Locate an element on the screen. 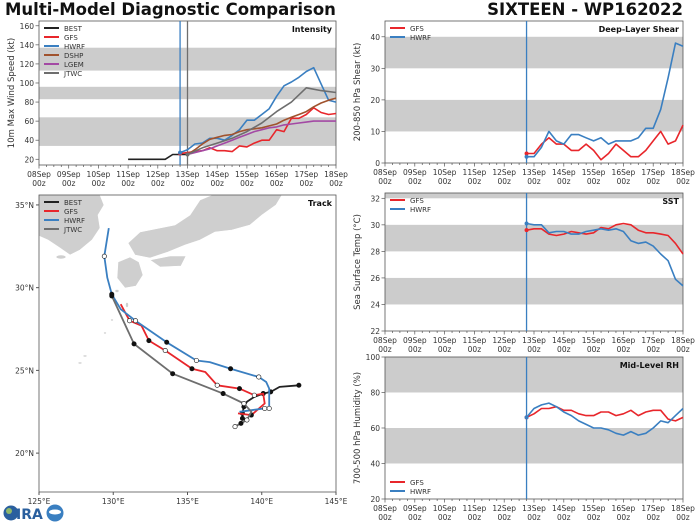  panel-title: Deep-Layer Shear is located at coordinates (639, 29).